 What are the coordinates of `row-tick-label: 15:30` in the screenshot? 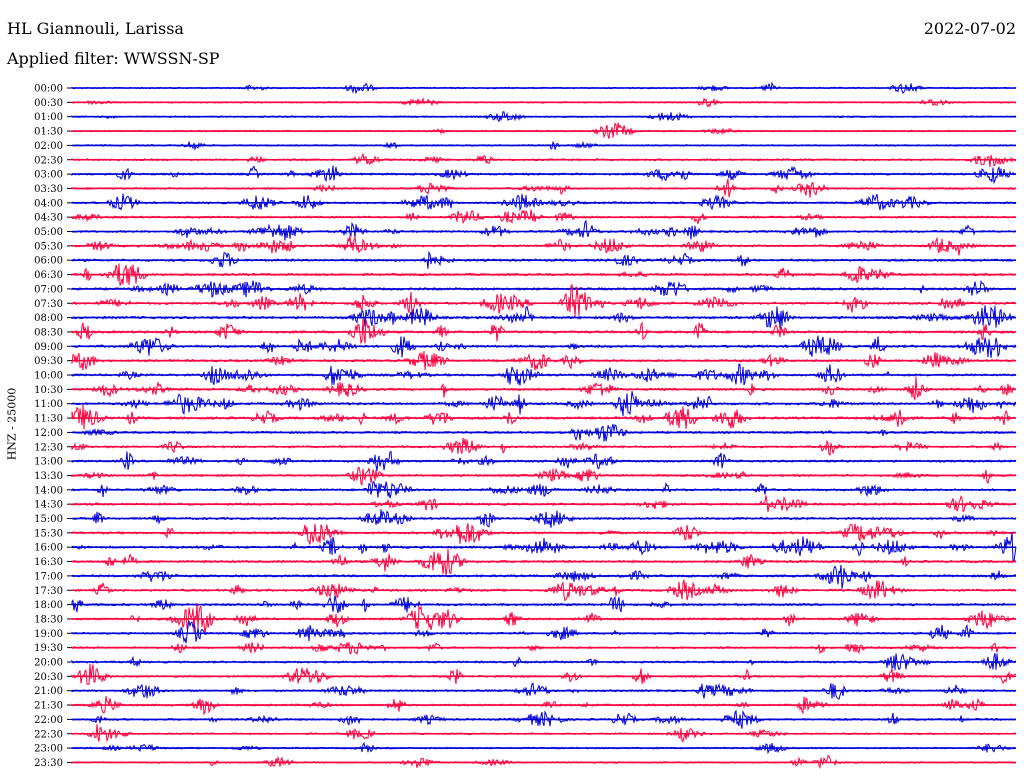 It's located at (48, 533).